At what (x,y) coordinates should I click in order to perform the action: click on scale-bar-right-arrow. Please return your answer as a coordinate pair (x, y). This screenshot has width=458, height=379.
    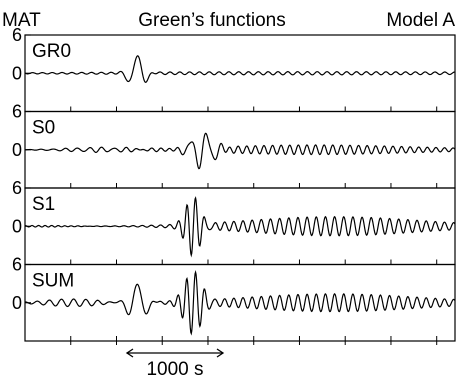
    Looking at the image, I should click on (220, 353).